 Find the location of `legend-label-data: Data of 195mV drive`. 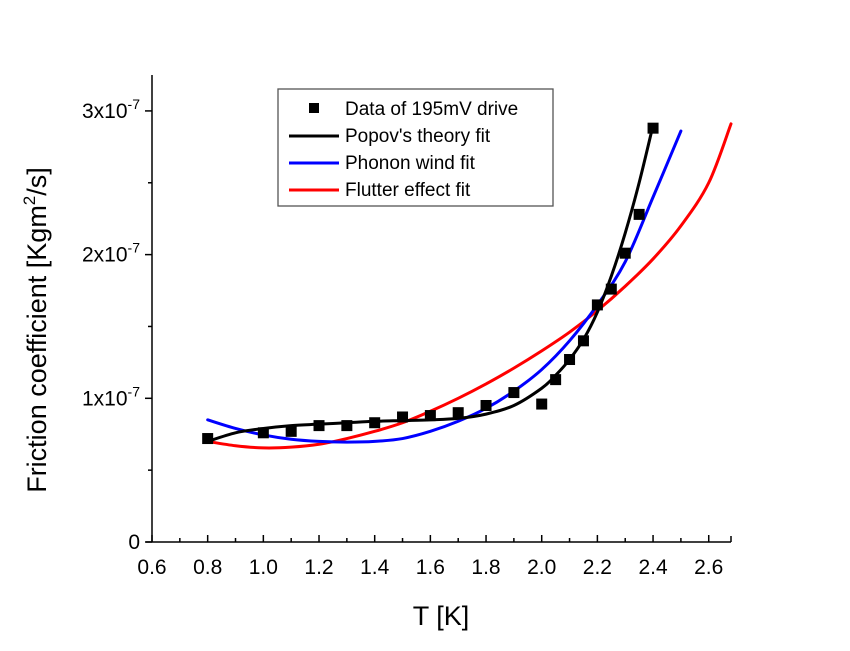

legend-label-data: Data of 195mV drive is located at coordinates (431, 109).